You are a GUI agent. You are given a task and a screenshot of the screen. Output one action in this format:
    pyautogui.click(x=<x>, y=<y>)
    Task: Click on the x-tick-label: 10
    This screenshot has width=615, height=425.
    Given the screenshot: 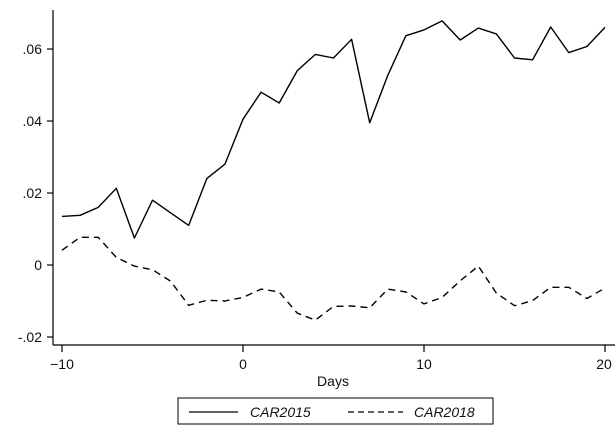 What is the action you would take?
    pyautogui.click(x=424, y=364)
    